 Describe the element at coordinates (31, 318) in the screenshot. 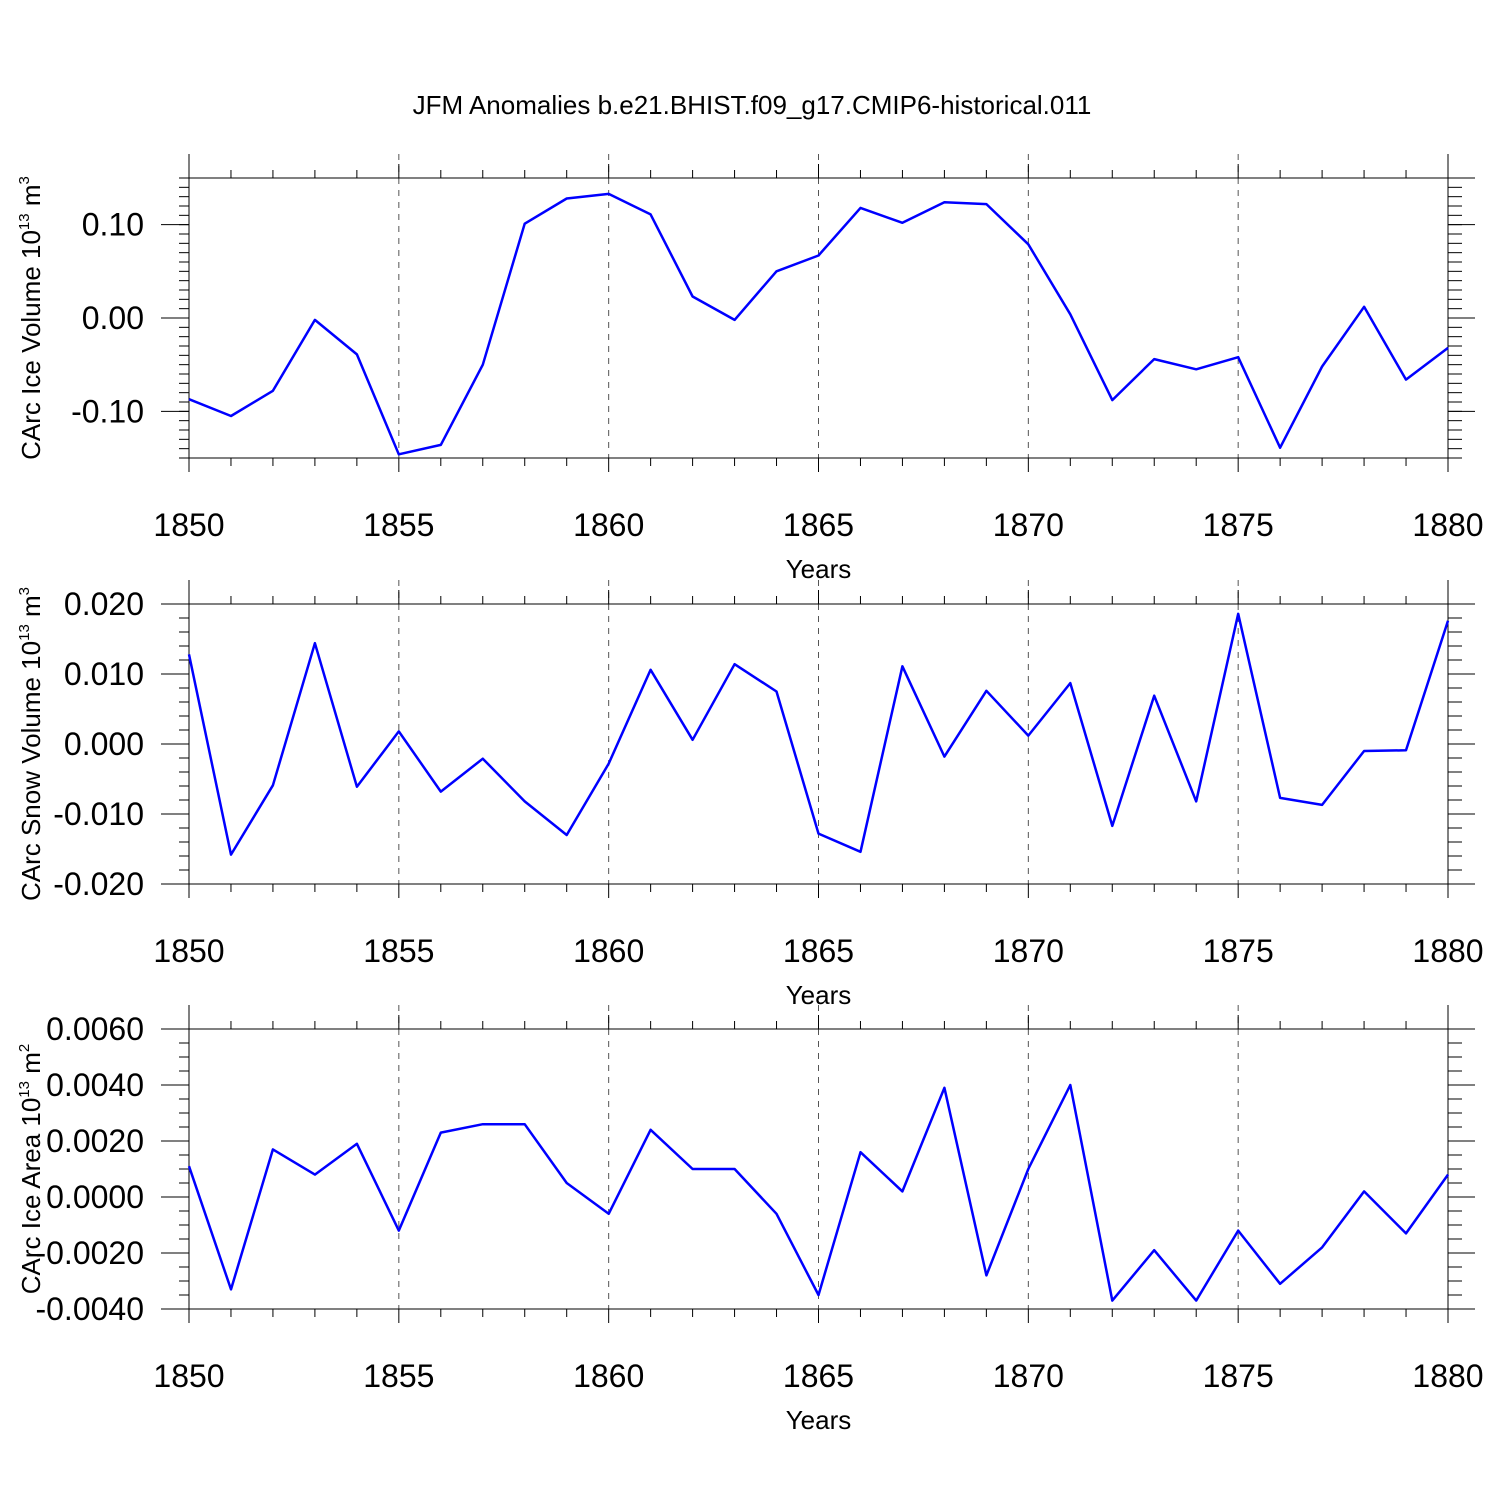

I see `y-axis-label: CArc Ice Volume 1013 m3` at that location.